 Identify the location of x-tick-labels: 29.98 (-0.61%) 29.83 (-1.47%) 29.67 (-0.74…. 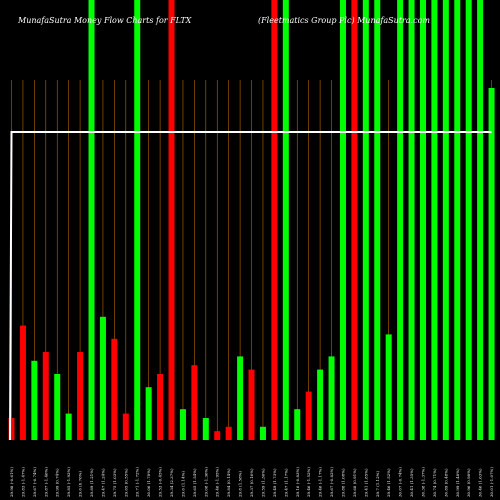
(251, 482).